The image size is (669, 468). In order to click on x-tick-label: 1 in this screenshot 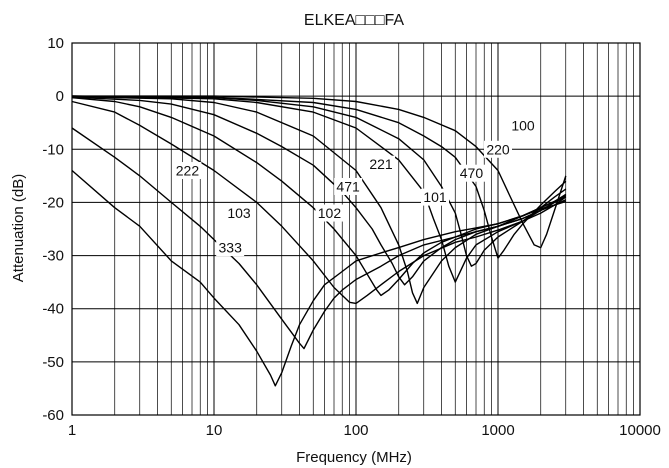, I will do `click(72, 430)`.